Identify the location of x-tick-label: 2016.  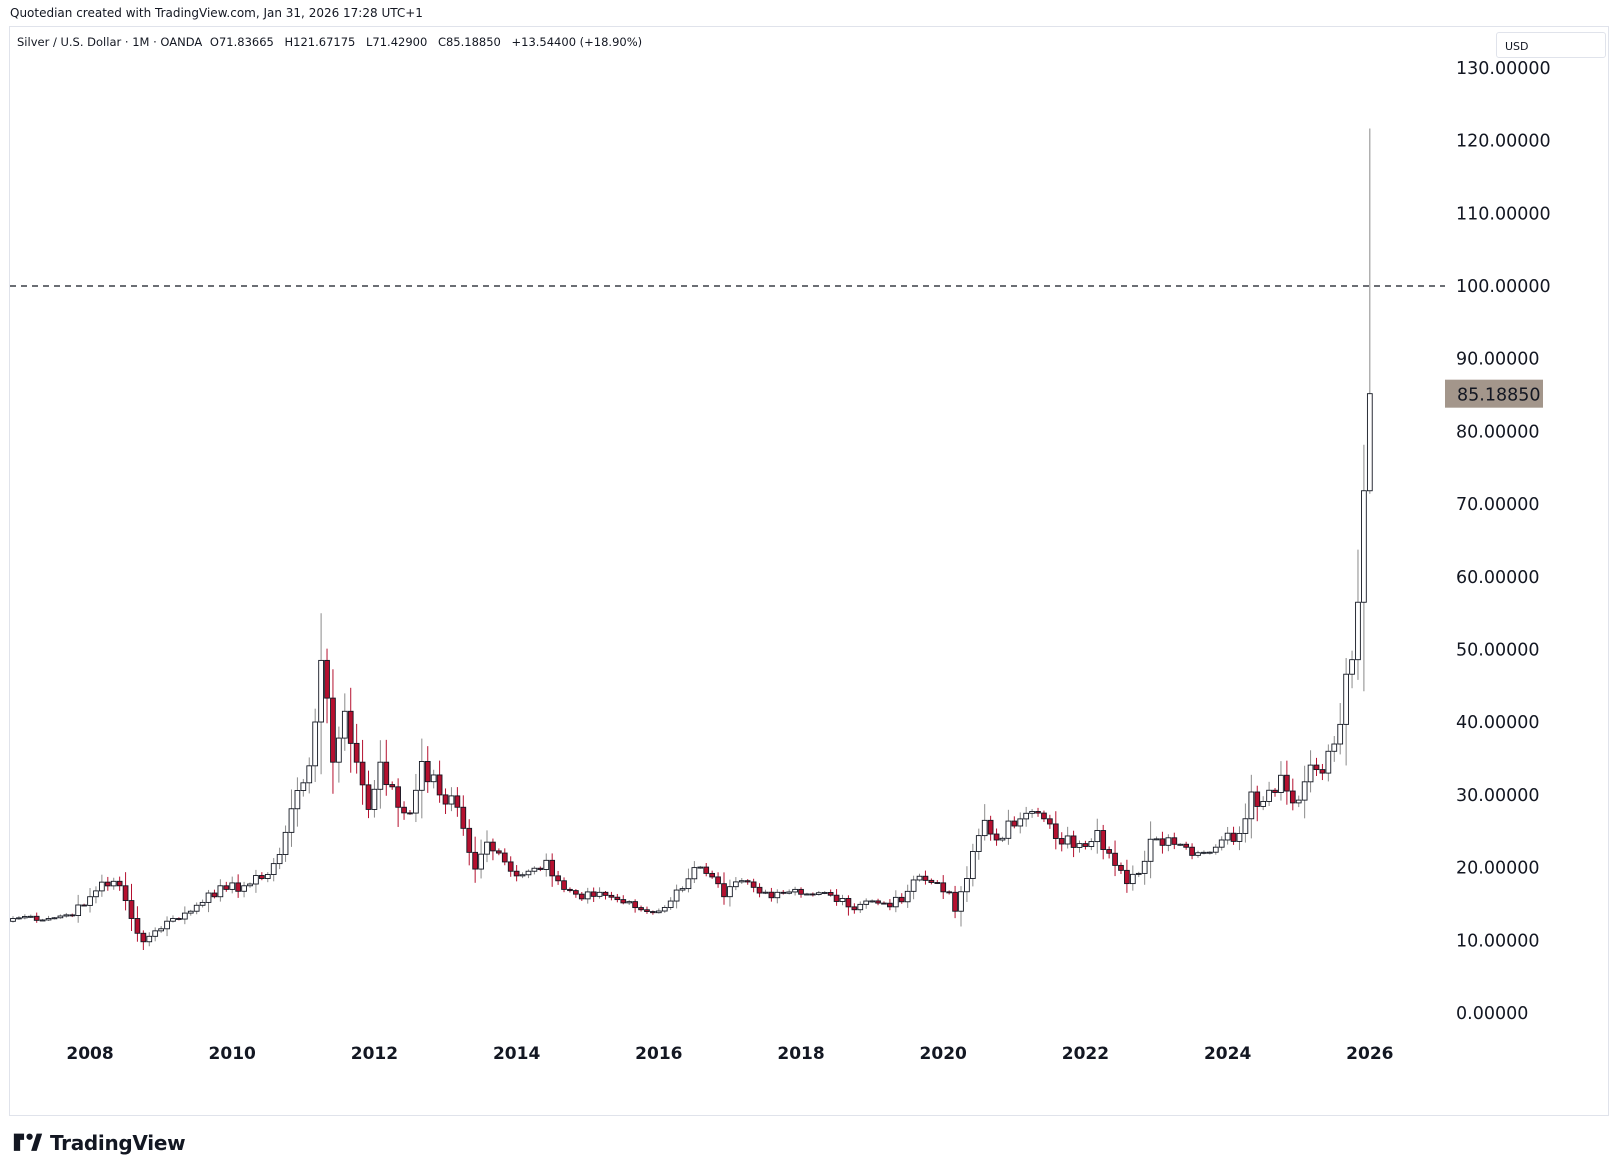
(658, 1054).